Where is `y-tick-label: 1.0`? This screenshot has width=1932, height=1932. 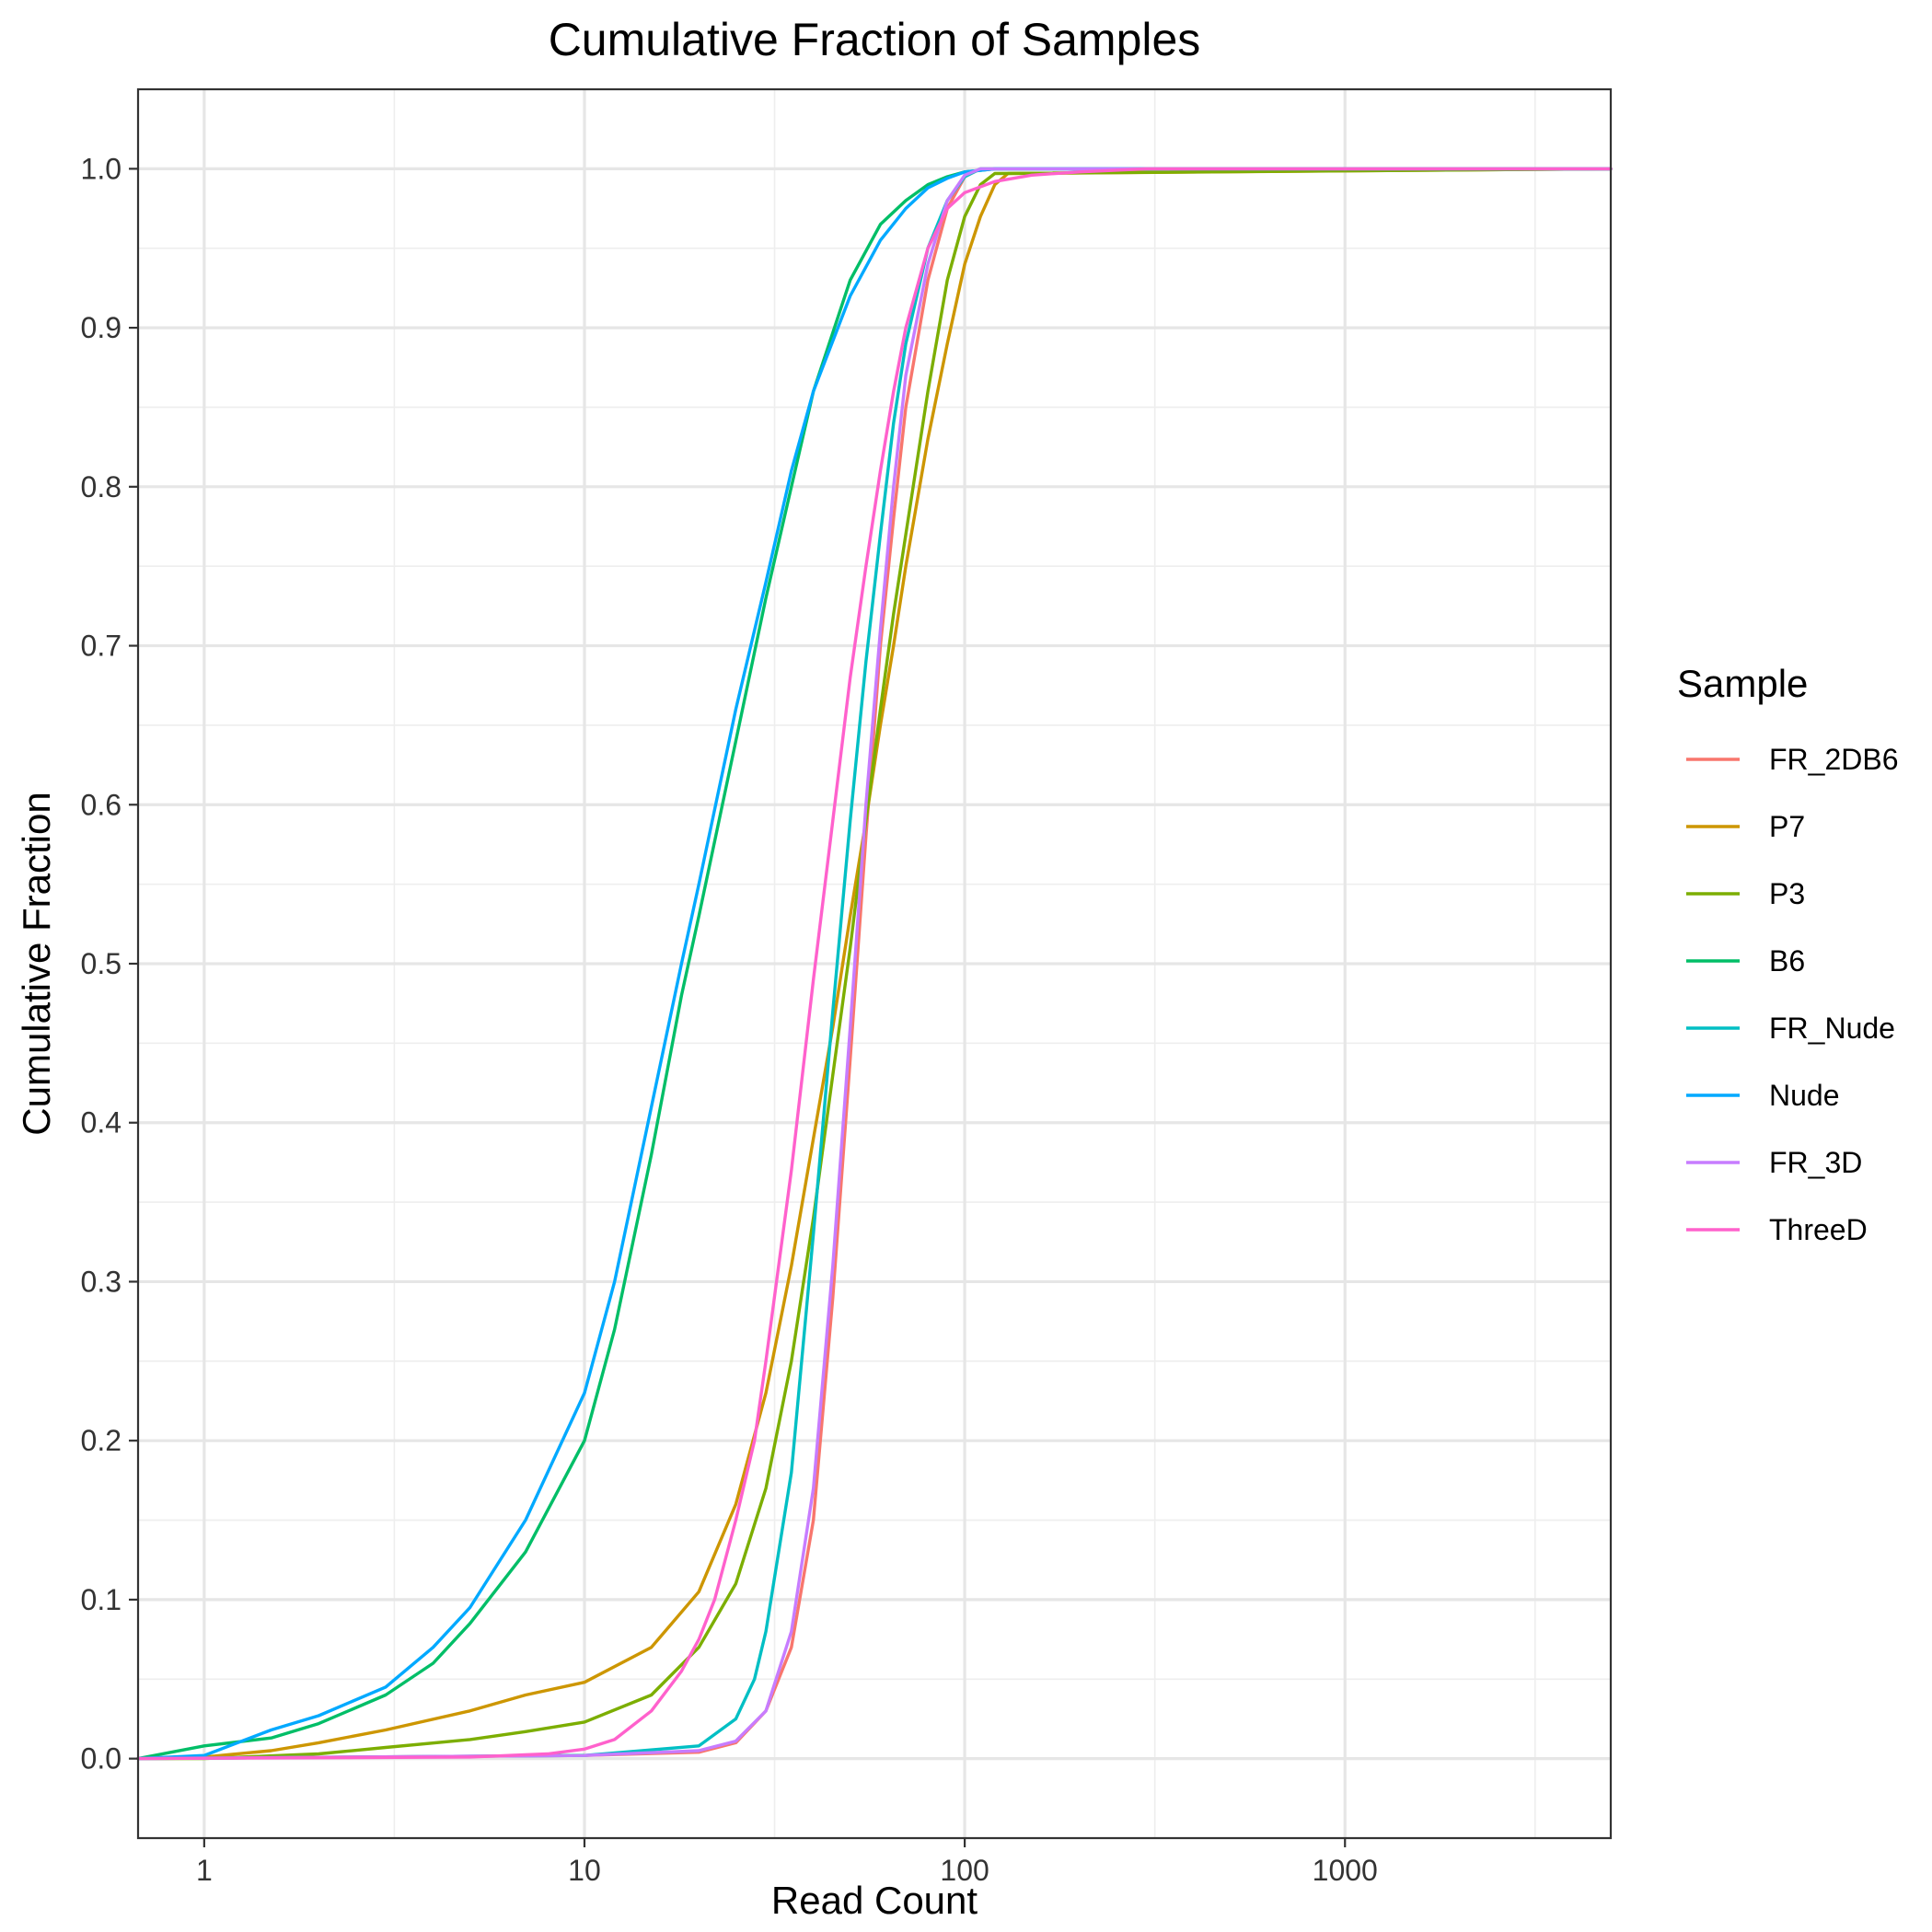
y-tick-label: 1.0 is located at coordinates (101, 168).